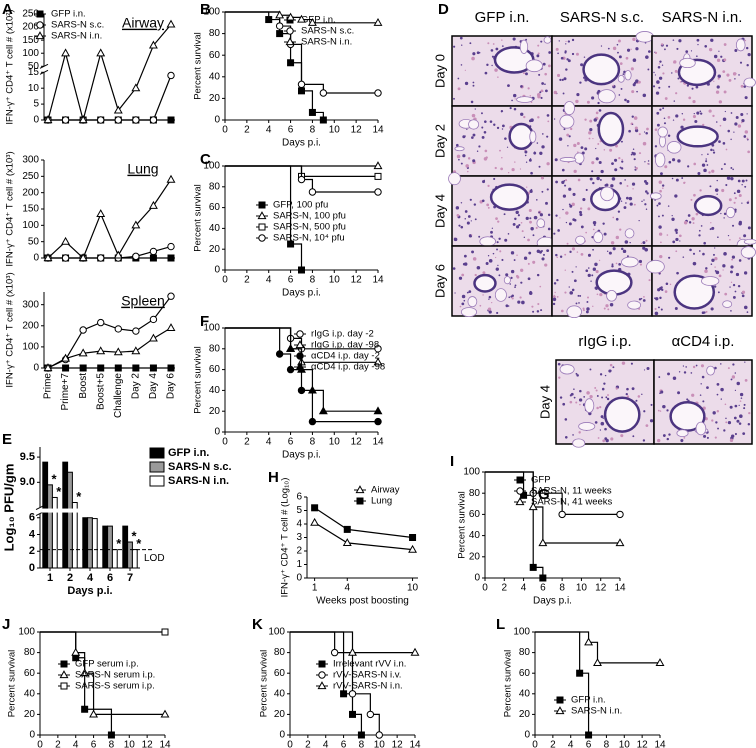 The image size is (756, 748). I want to click on legend-label: Irrelevant rVV i.n., so click(369, 664).